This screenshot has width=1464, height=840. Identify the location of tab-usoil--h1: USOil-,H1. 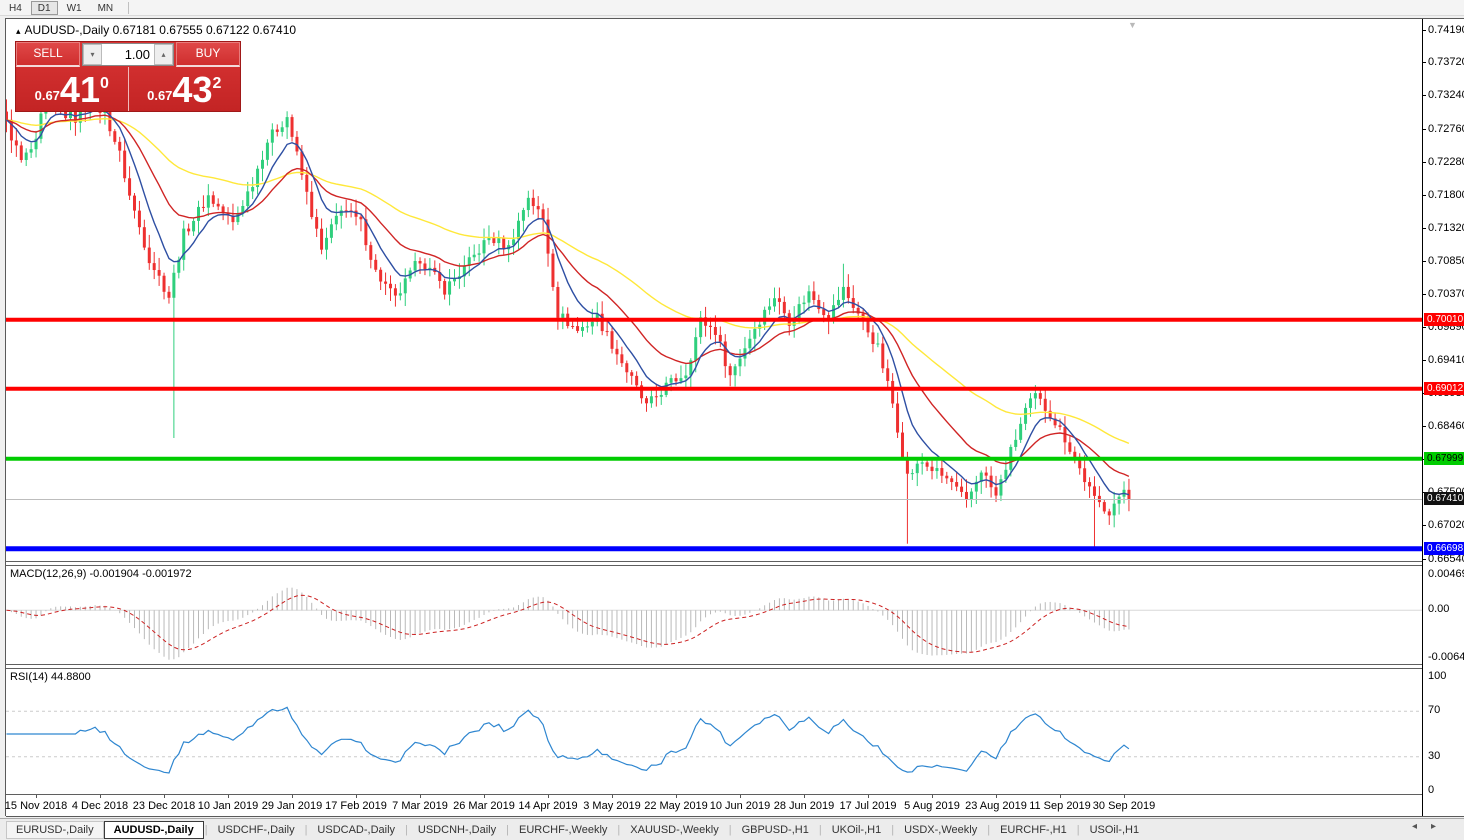
(1114, 829).